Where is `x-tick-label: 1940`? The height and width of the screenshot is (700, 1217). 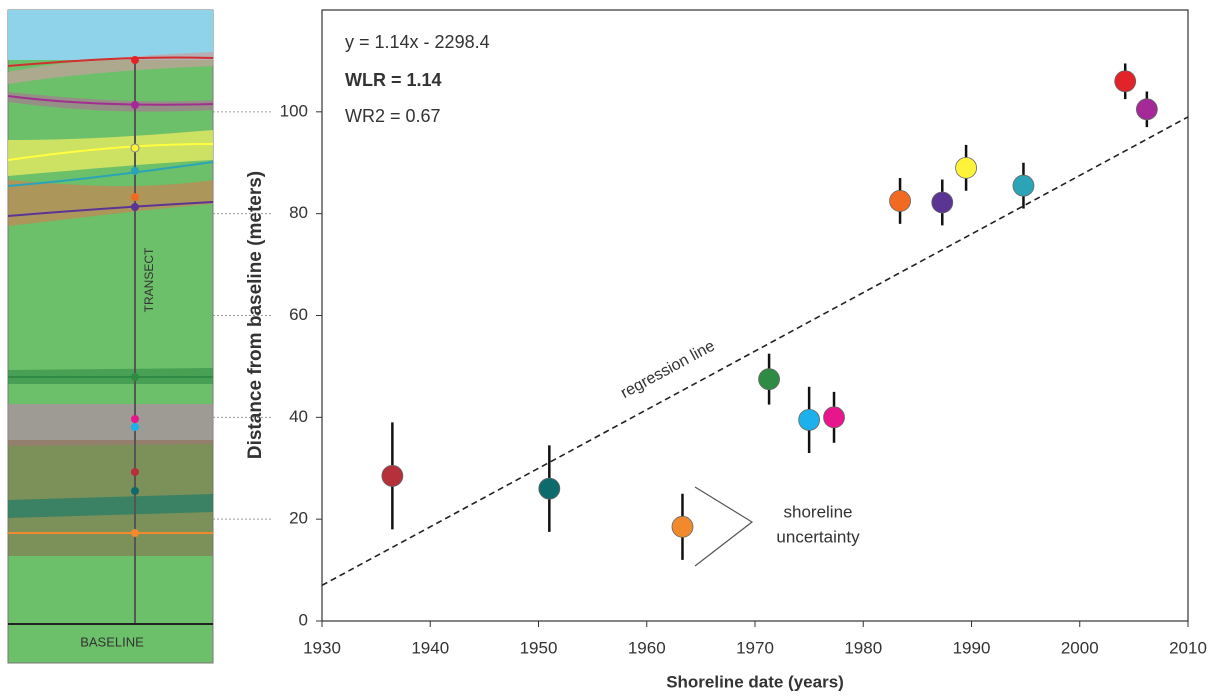 x-tick-label: 1940 is located at coordinates (430, 647).